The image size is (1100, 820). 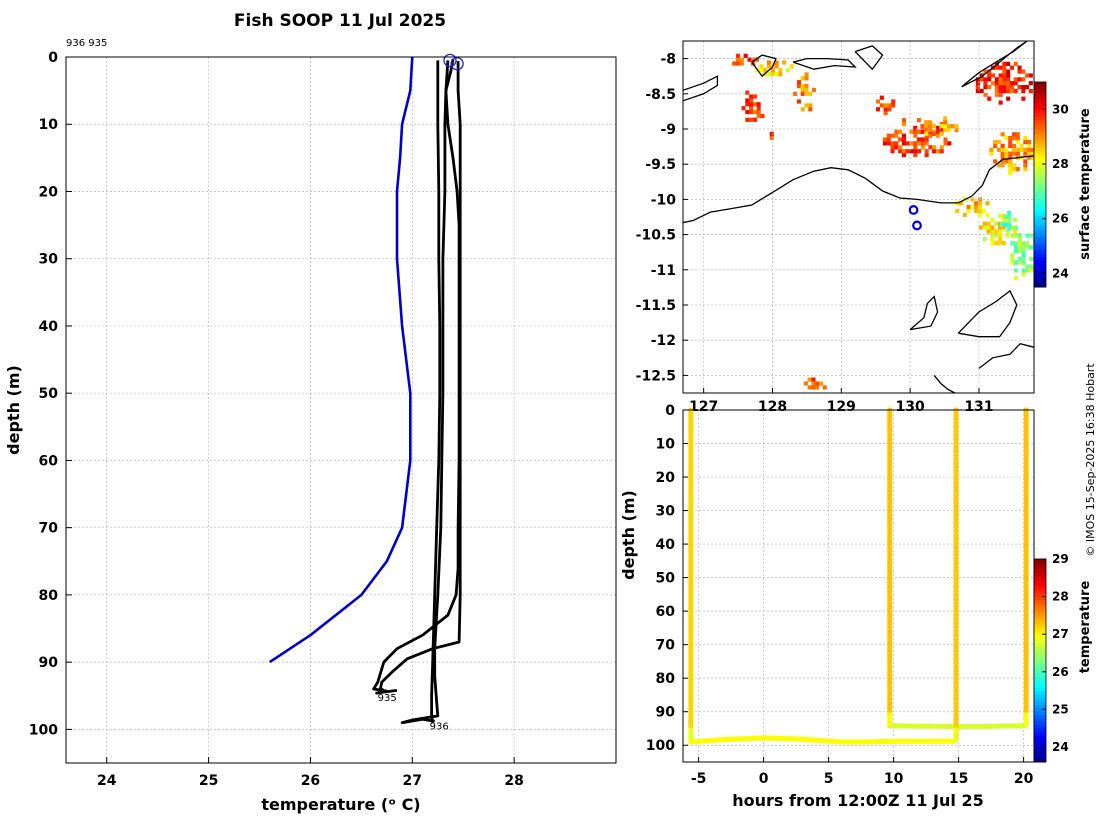 I want to click on map-lat-tick-label-6: -11, so click(x=663, y=271).